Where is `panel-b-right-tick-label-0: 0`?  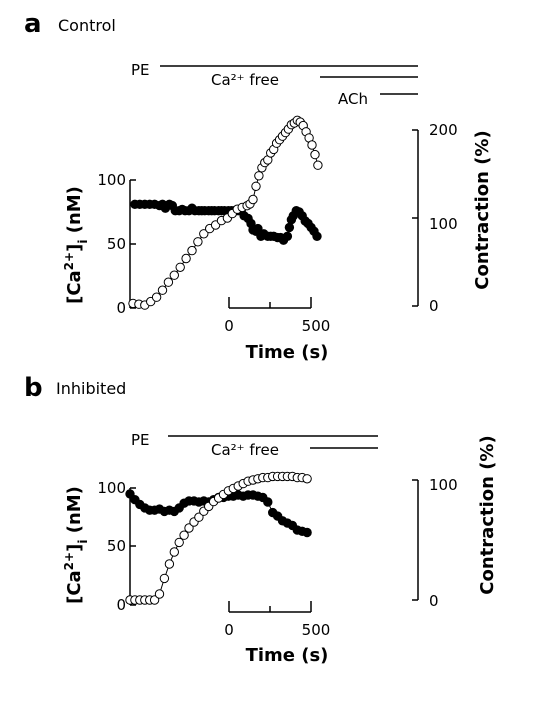
panel-b-right-tick-label-0: 0 is located at coordinates (434, 601).